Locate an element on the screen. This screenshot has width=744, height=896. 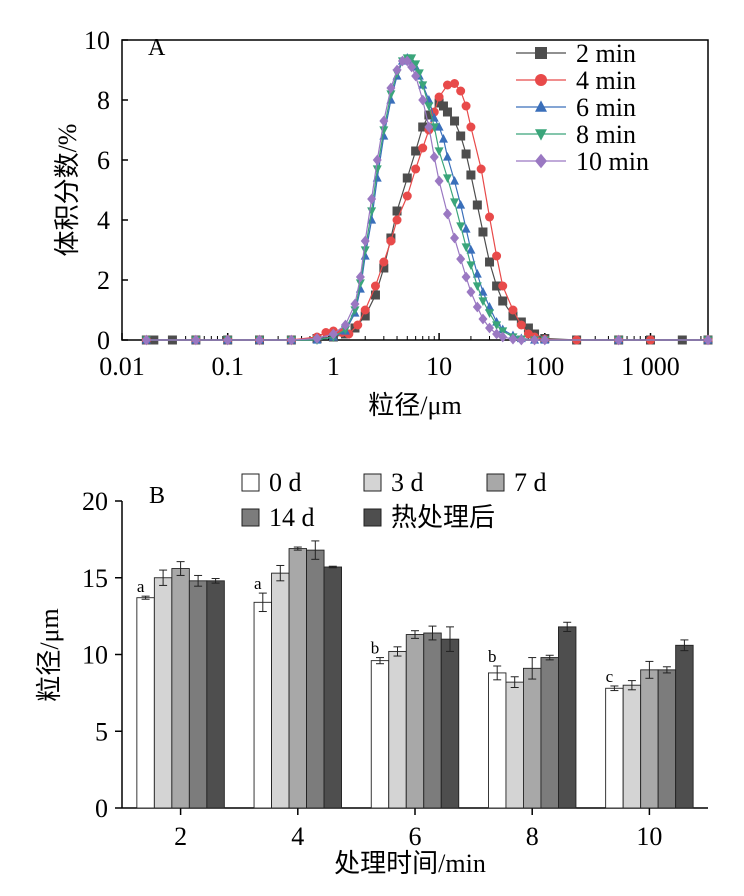
legend-label: 热处理后 is located at coordinates (443, 517).